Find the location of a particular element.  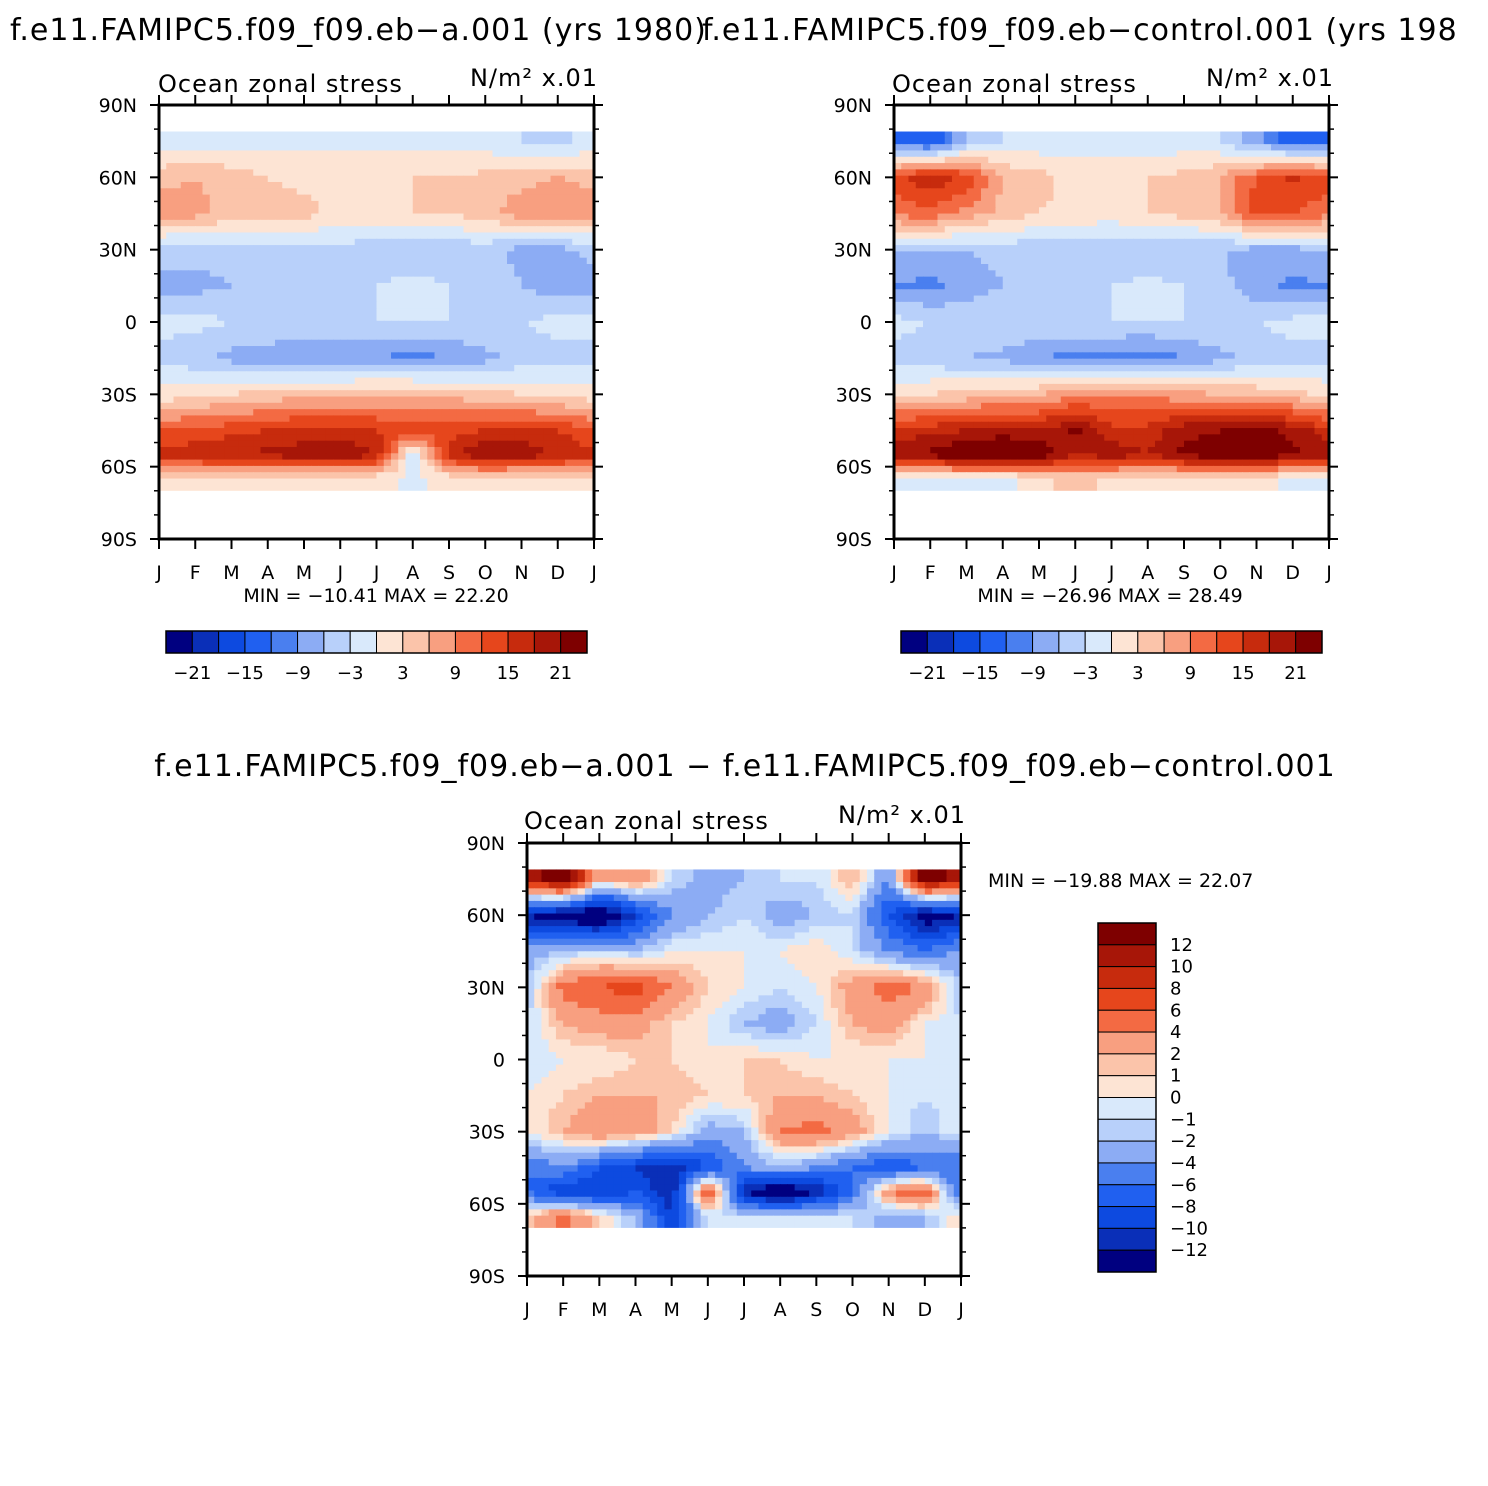

x-tick-label: D is located at coordinates (557, 573).